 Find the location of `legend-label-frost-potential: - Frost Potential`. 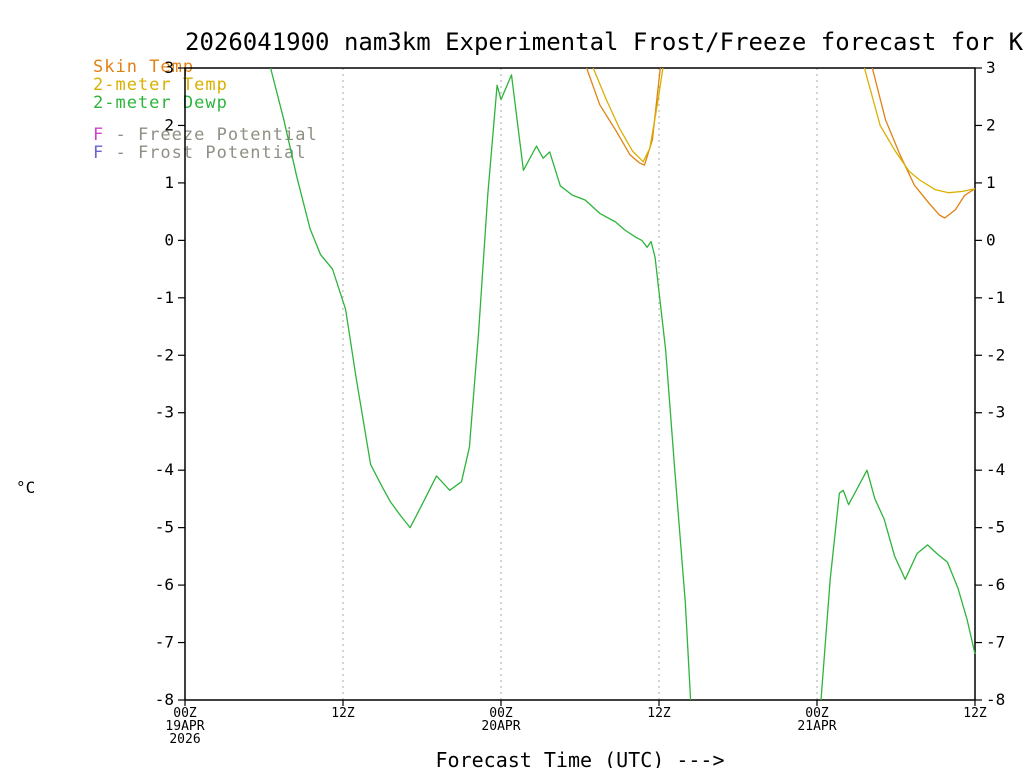

legend-label-frost-potential: - Frost Potential is located at coordinates (211, 153).